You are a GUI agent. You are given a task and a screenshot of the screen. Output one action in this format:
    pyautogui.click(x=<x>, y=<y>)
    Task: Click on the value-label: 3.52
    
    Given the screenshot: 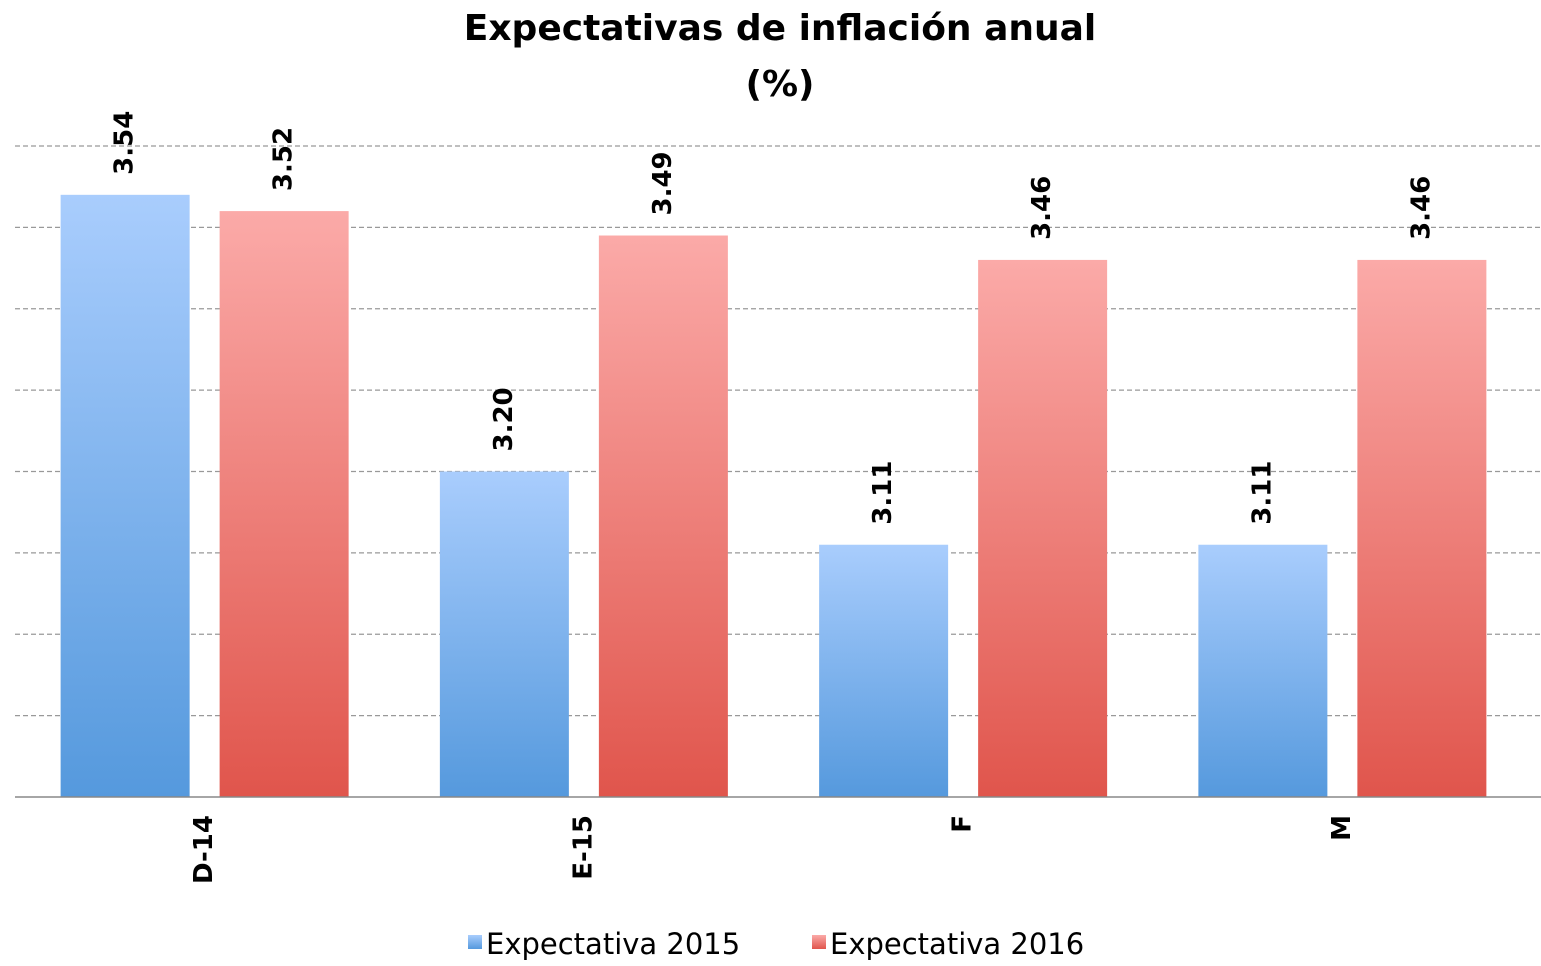 What is the action you would take?
    pyautogui.click(x=284, y=159)
    